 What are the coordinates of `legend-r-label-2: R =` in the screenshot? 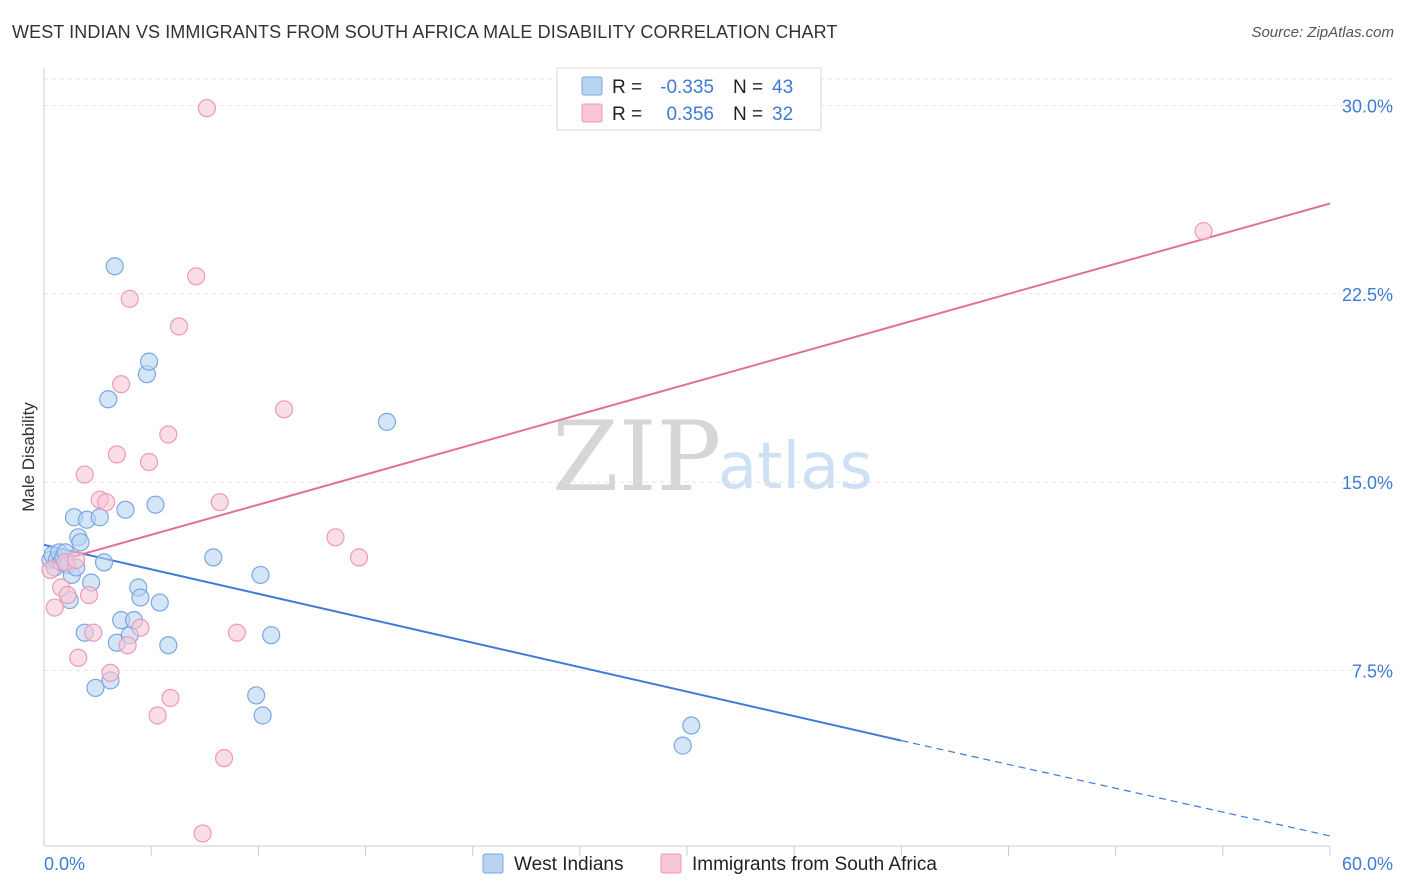 It's located at (627, 114).